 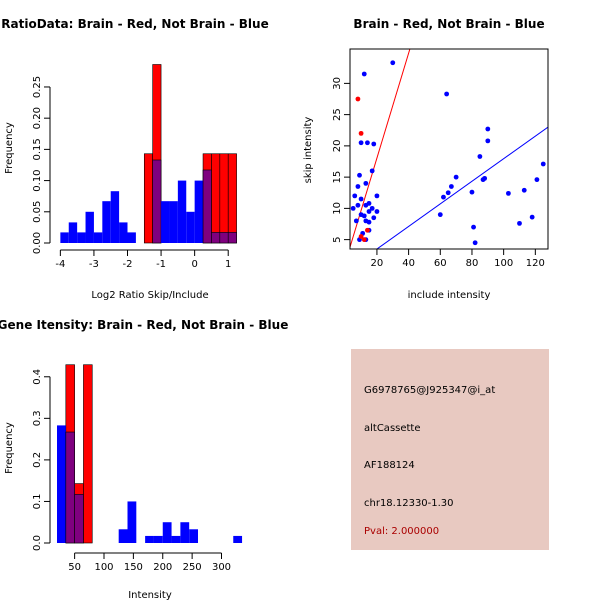 What do you see at coordinates (337, 114) in the screenshot?
I see `y-tick-label: 25` at bounding box center [337, 114].